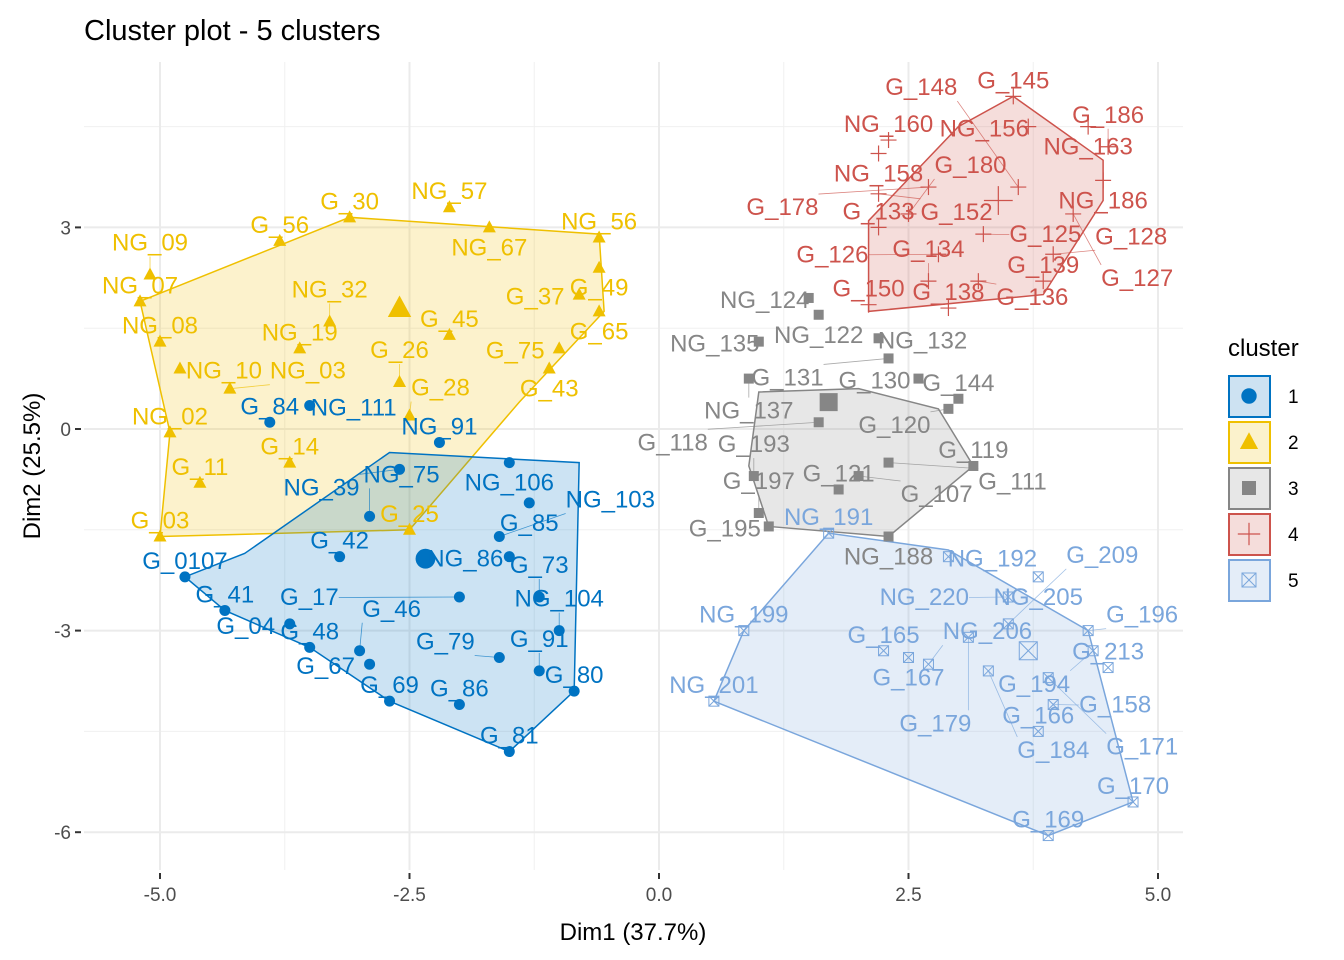 The width and height of the screenshot is (1344, 960). What do you see at coordinates (160, 326) in the screenshot?
I see `point-label: NG_08` at bounding box center [160, 326].